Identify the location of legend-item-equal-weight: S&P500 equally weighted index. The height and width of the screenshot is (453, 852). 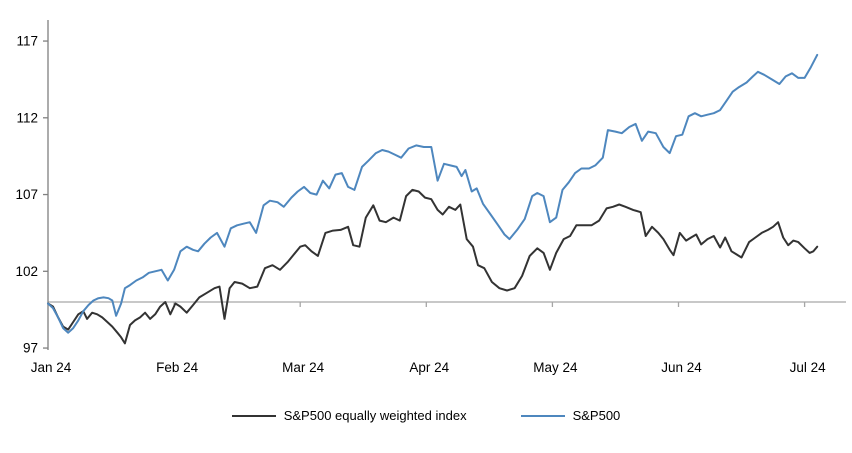
(349, 415).